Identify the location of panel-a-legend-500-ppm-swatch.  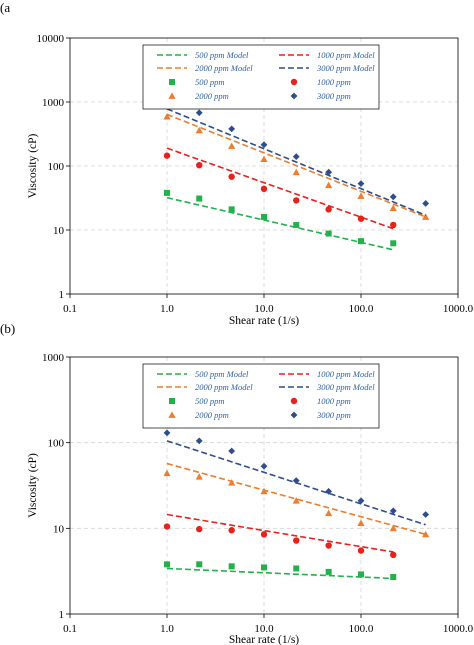
(172, 82).